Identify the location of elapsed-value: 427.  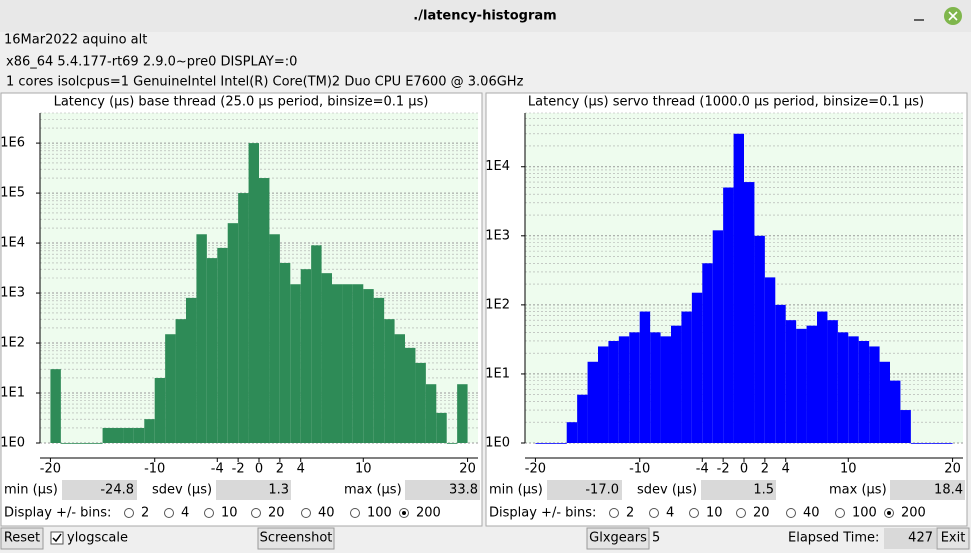
(920, 538).